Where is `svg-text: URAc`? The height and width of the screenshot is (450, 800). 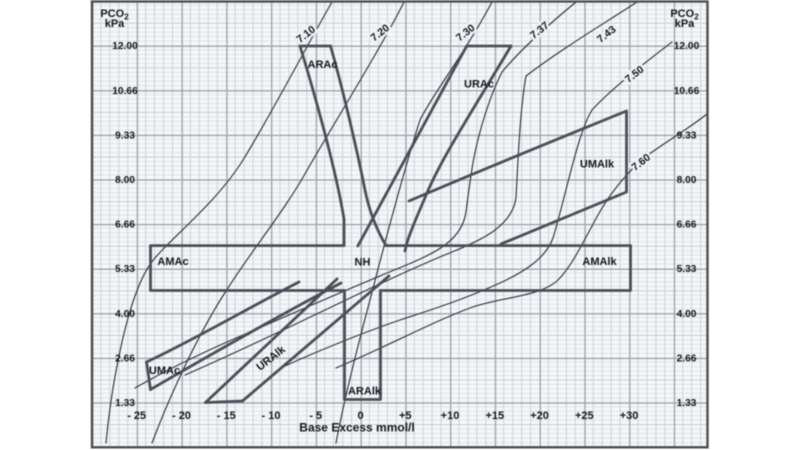 svg-text: URAc is located at coordinates (479, 85).